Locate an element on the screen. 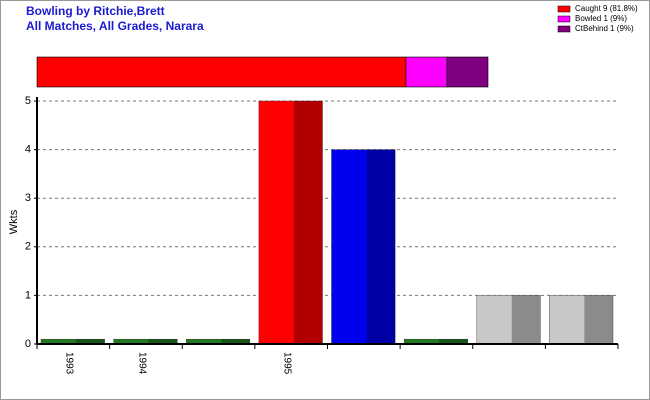 The height and width of the screenshot is (400, 650). x-tick-label: 1994 is located at coordinates (141, 363).